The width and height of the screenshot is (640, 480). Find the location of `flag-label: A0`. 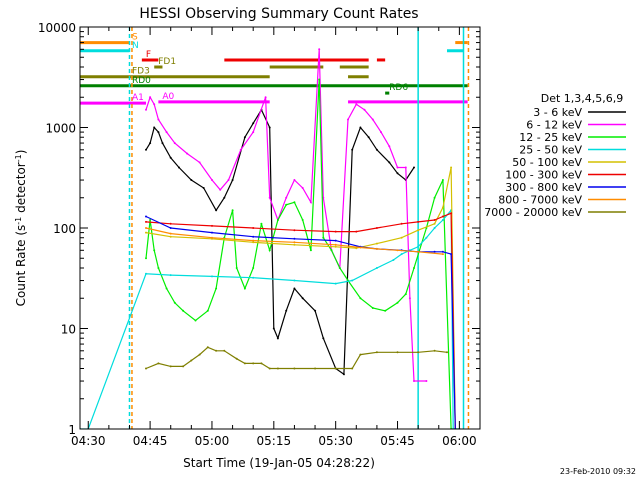

flag-label: A0 is located at coordinates (168, 97).